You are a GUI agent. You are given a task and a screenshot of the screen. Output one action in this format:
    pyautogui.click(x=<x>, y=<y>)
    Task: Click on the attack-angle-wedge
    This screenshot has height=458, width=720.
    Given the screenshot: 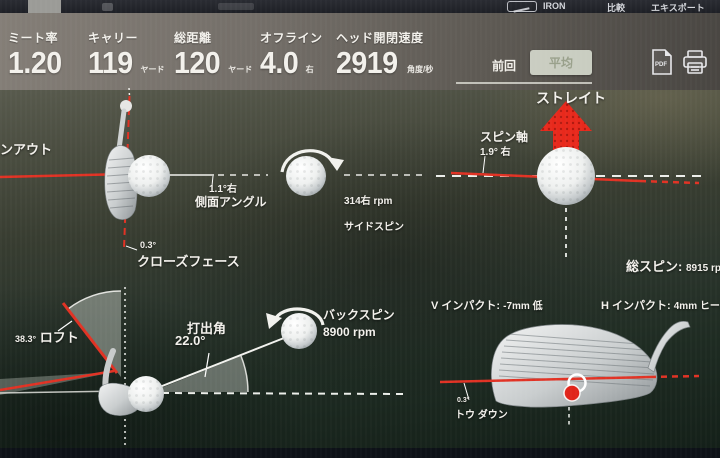 What is the action you would take?
    pyautogui.click(x=57, y=383)
    